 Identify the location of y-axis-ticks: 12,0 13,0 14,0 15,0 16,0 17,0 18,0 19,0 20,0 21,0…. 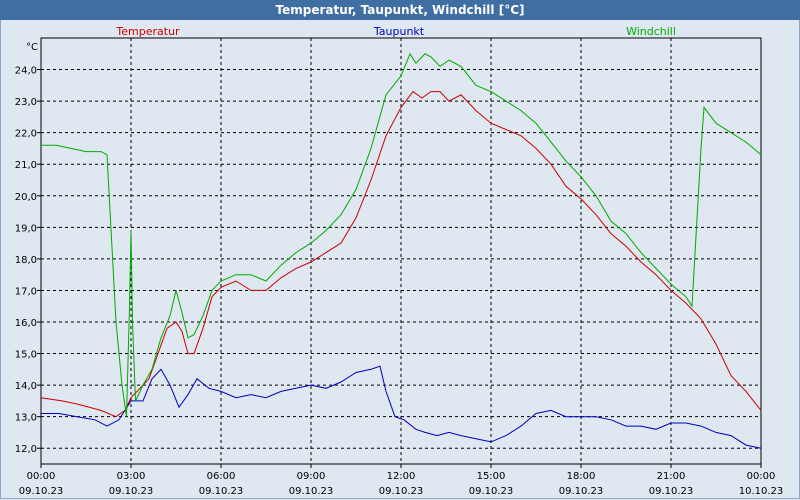
(28, 260).